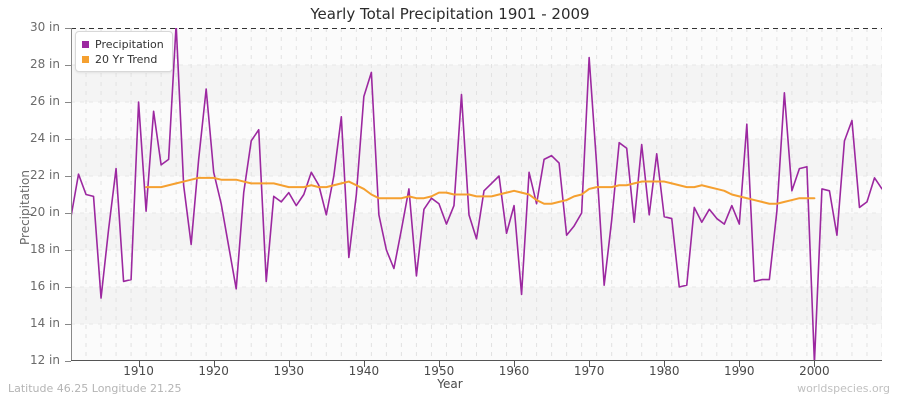 This screenshot has height=400, width=900. Describe the element at coordinates (439, 371) in the screenshot. I see `x-axis-tick-label: 1950` at that location.